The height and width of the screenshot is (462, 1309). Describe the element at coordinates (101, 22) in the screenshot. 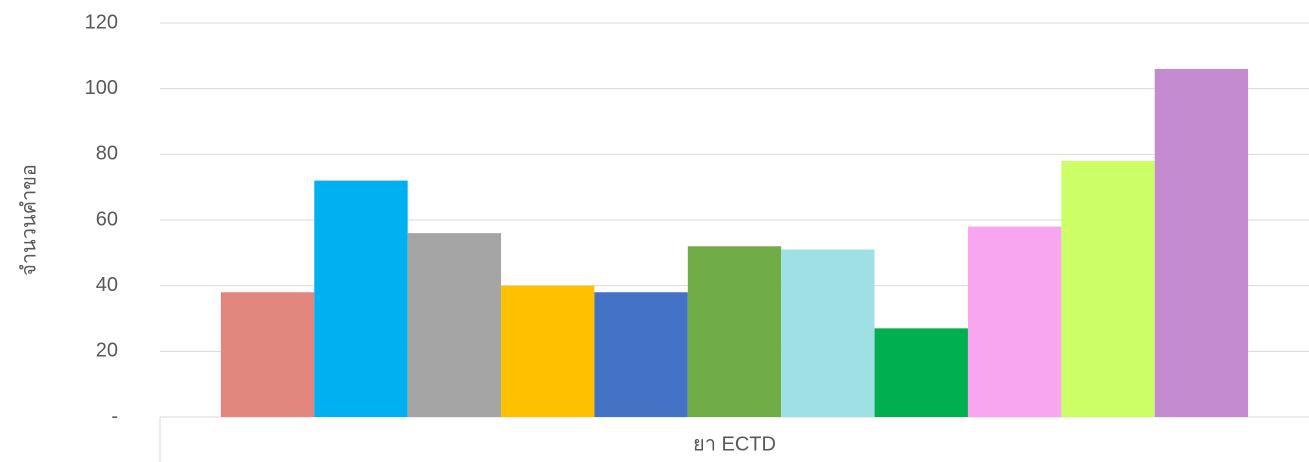

I see `y-tick-label: 120` at that location.